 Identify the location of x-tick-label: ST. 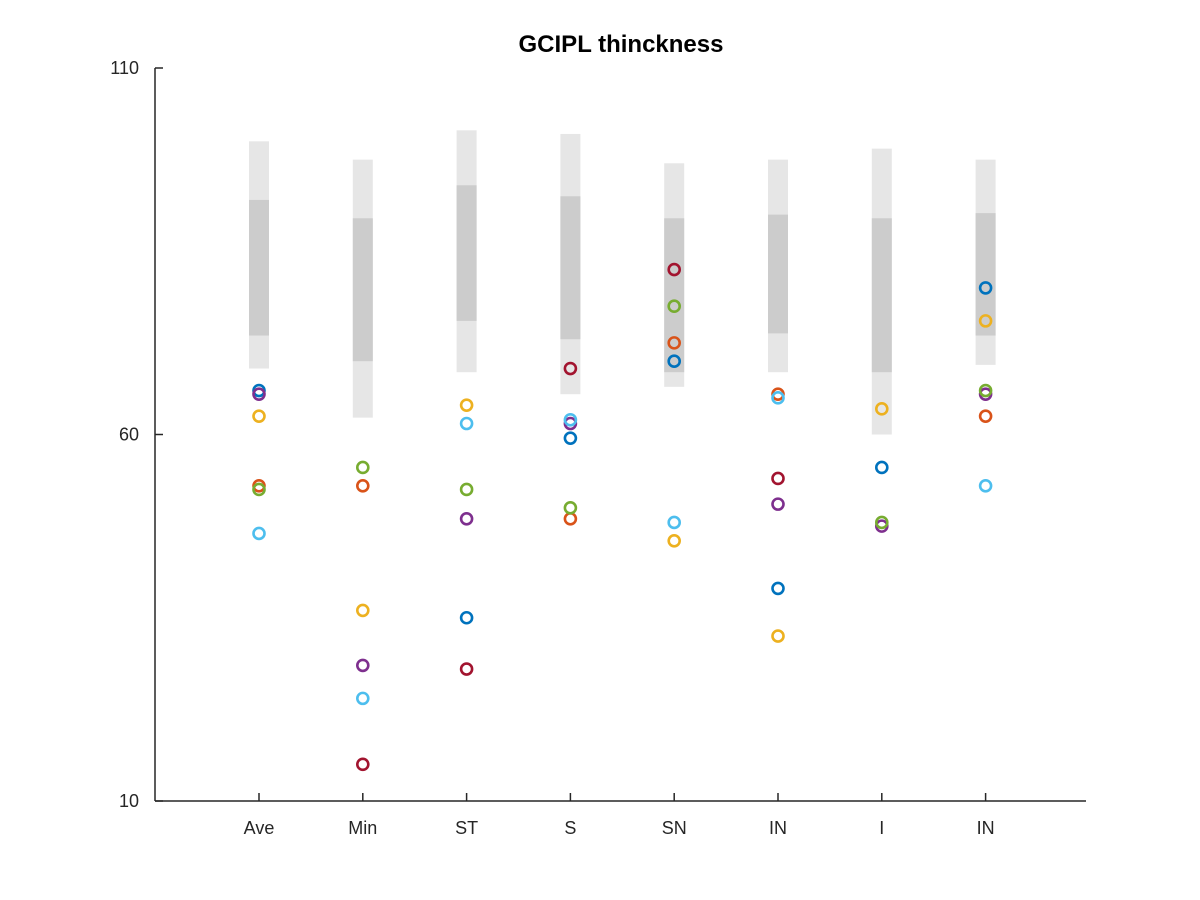
(466, 828).